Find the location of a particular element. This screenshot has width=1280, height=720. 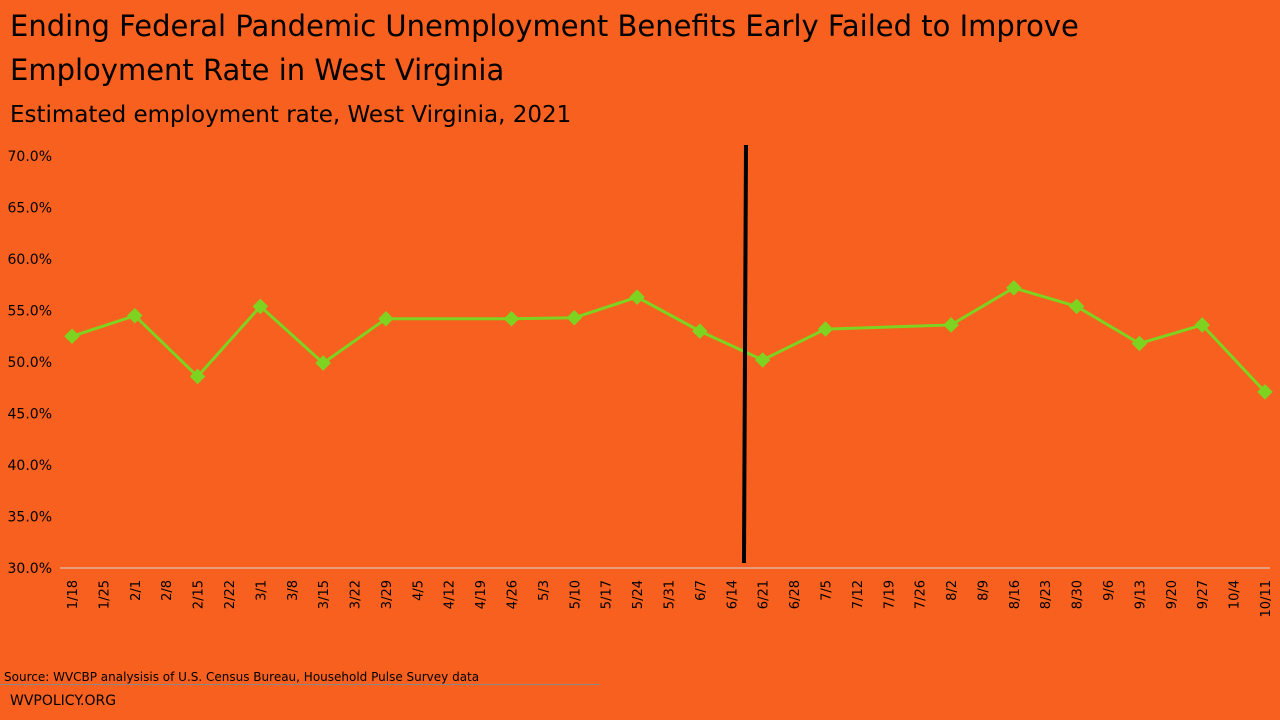

x-tick-label: 4/5 is located at coordinates (418, 590).